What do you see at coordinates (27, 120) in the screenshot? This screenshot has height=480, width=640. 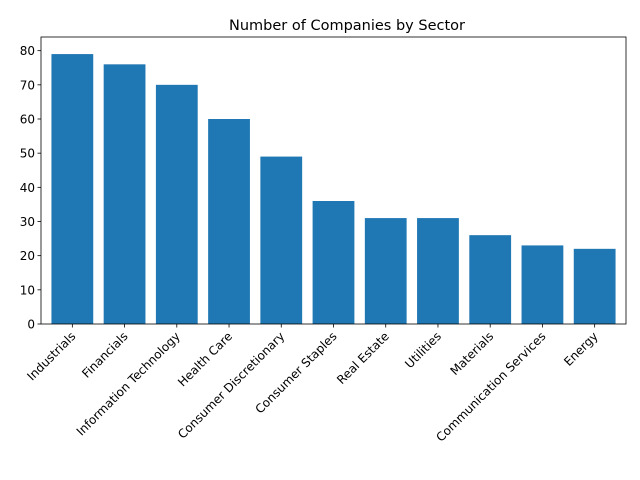 I see `y-tick-label: 60` at bounding box center [27, 120].